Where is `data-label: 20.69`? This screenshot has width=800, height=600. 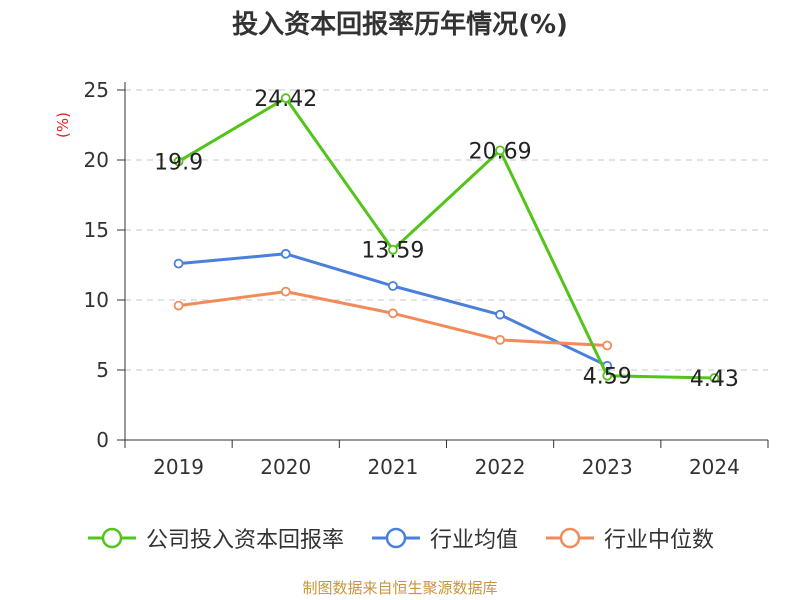
data-label: 20.69 is located at coordinates (500, 151).